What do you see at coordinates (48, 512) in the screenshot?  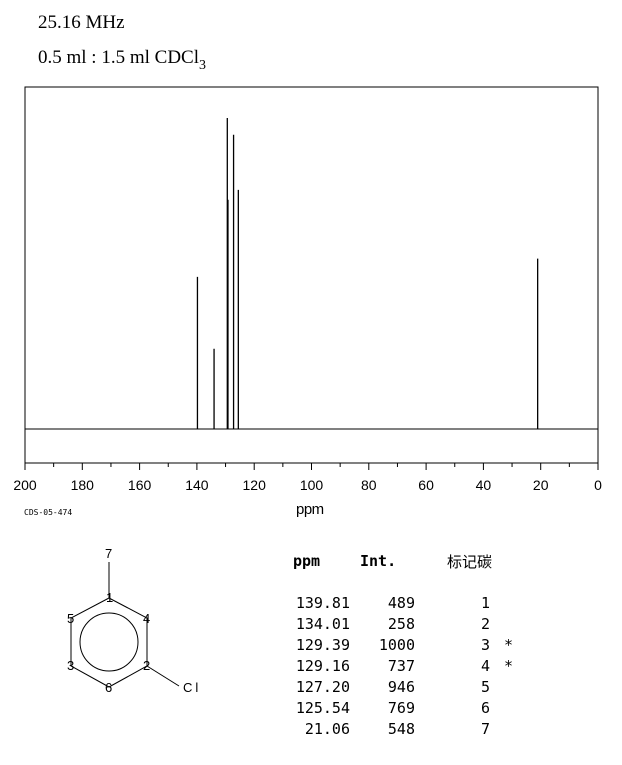 I see `spectrum-code: CDS-05-474` at bounding box center [48, 512].